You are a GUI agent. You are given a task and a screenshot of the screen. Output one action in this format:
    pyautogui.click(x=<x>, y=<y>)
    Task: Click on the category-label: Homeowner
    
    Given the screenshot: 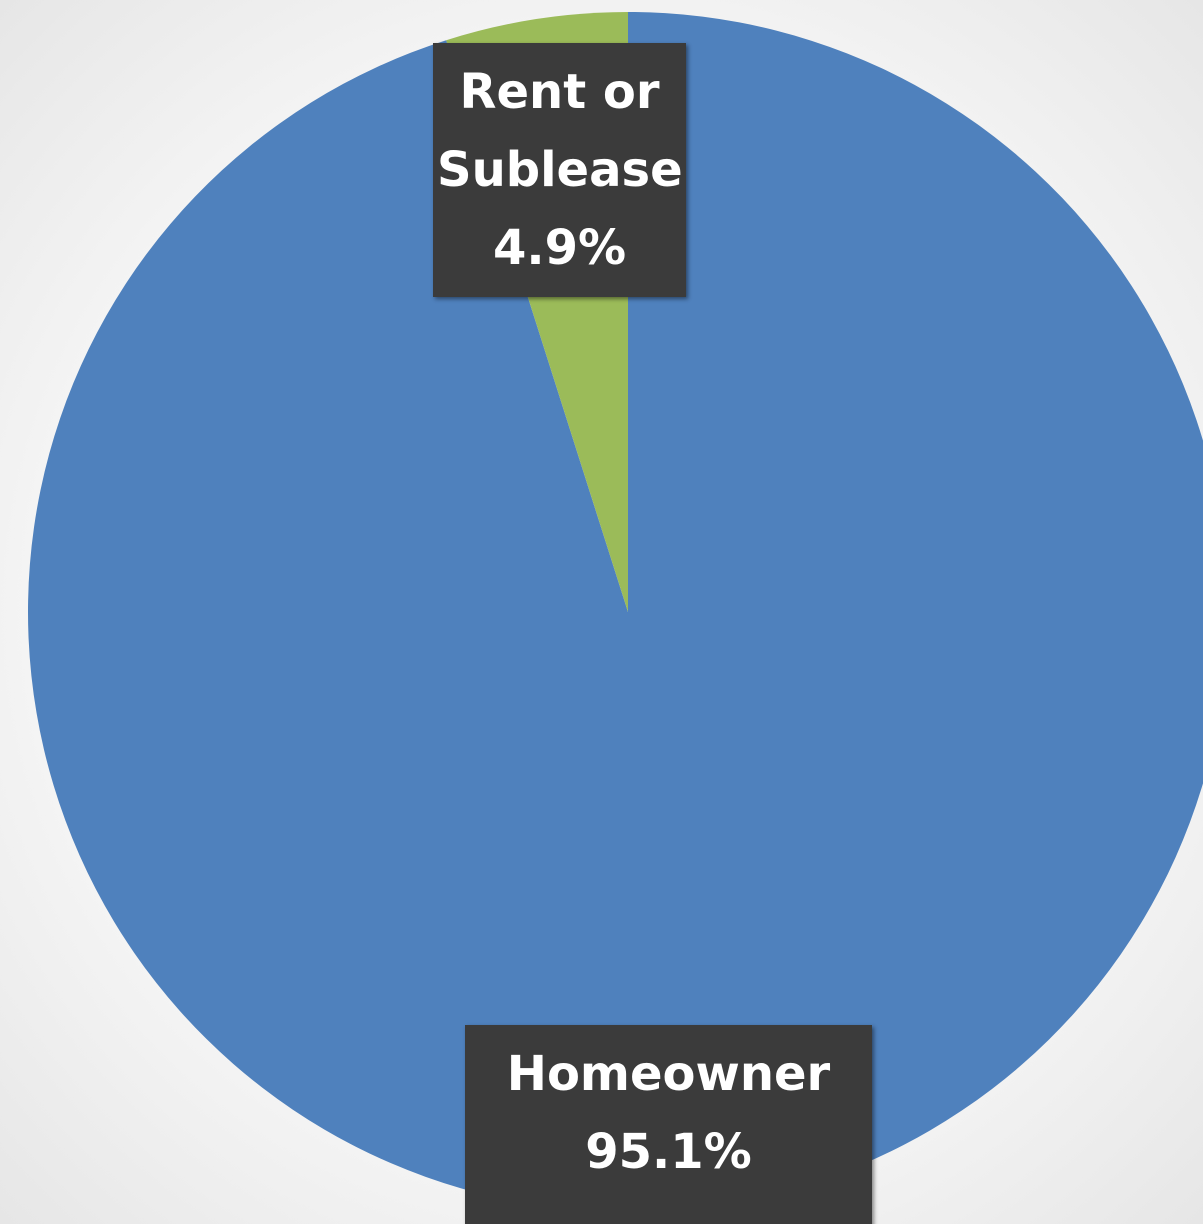 What is the action you would take?
    pyautogui.click(x=668, y=1074)
    